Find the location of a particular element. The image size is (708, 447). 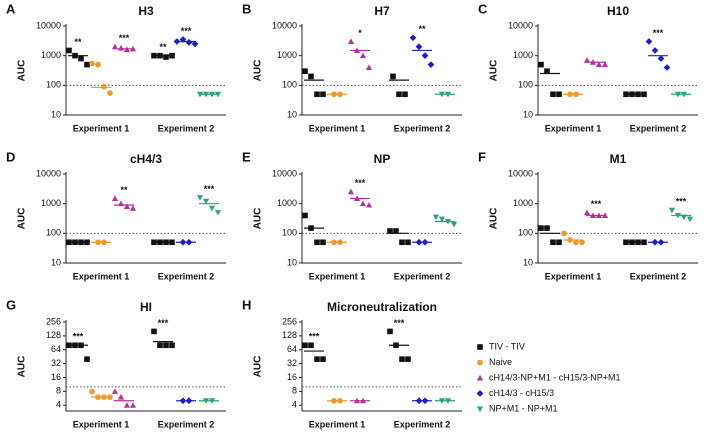

legend-label: TIV - TIV is located at coordinates (507, 346).